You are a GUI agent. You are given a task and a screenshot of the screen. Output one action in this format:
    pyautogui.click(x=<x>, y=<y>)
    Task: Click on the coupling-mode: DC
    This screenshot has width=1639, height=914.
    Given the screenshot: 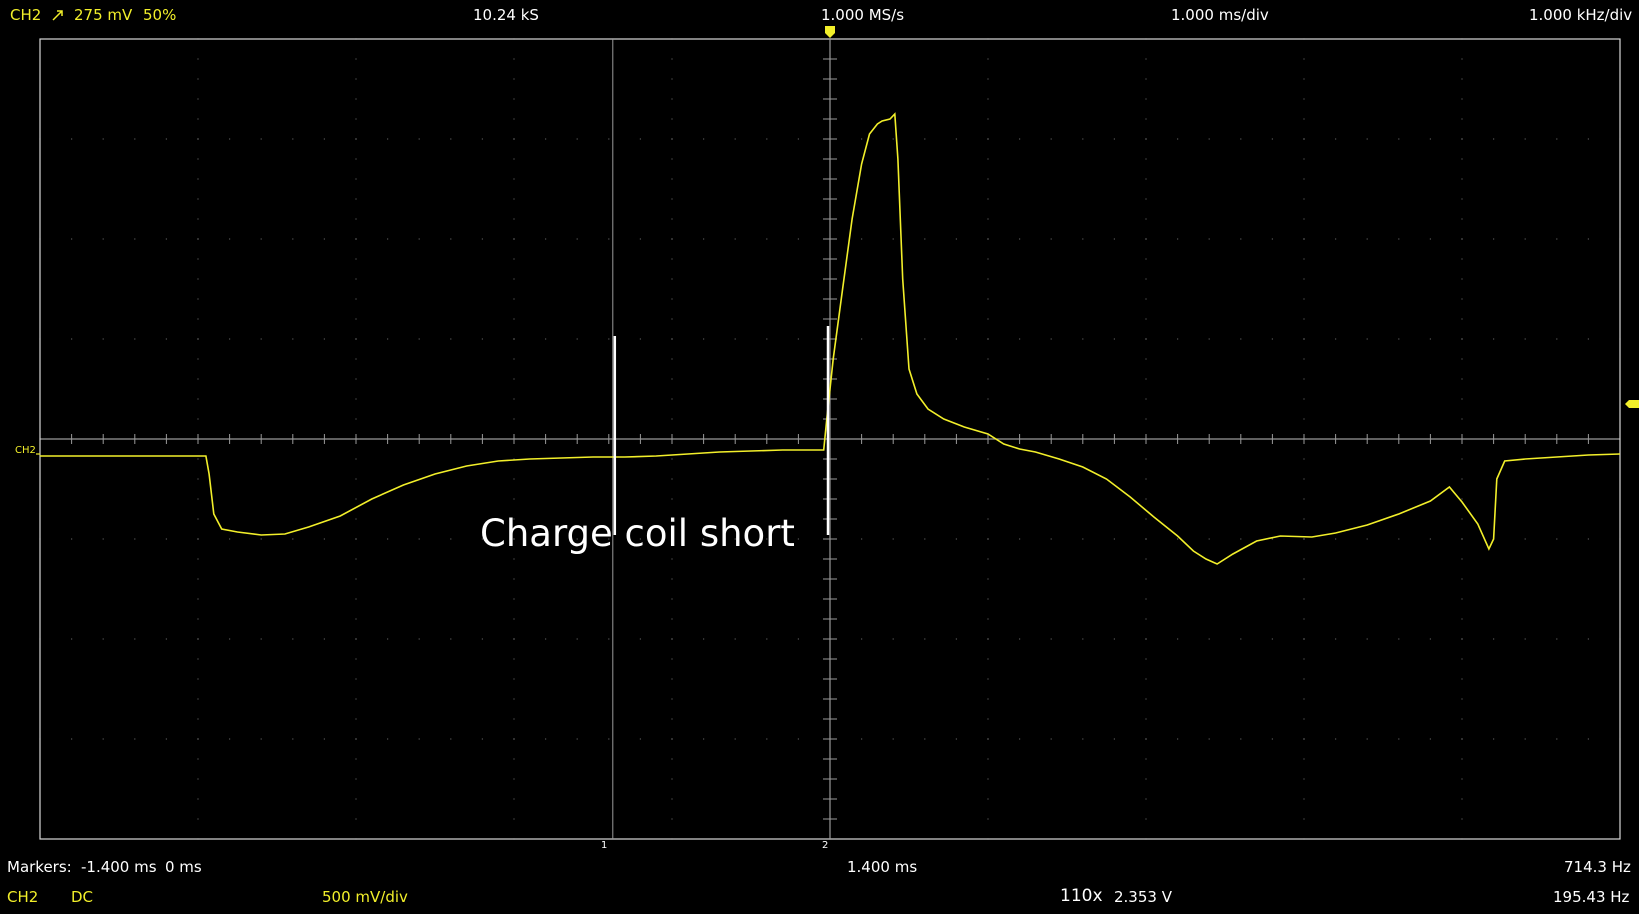 What is the action you would take?
    pyautogui.click(x=82, y=897)
    